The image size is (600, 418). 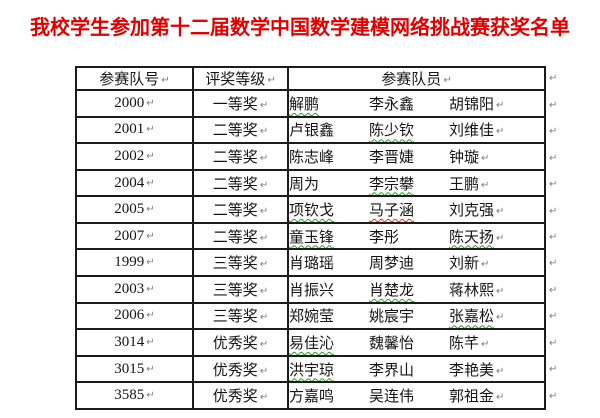 I want to click on members-cell: 陈志峰 李晋婕 钟璇 ↵, so click(x=416, y=156).